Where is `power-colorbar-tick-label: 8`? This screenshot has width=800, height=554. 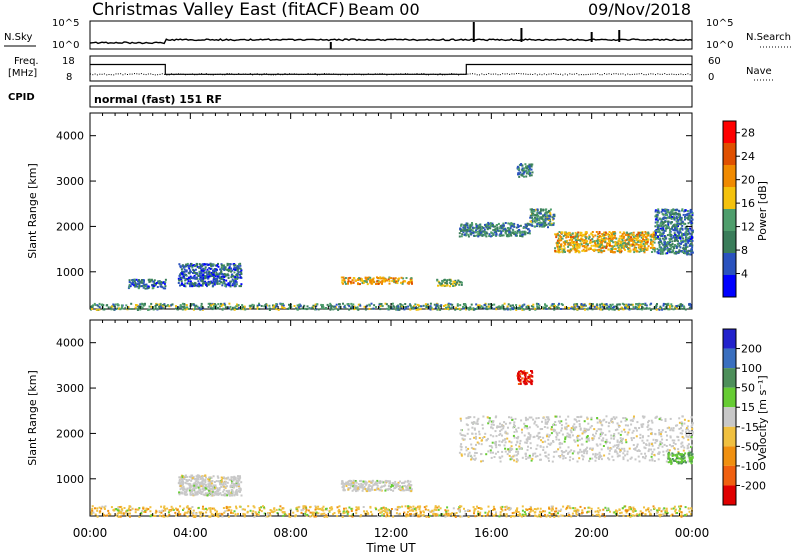 power-colorbar-tick-label: 8 is located at coordinates (744, 250).